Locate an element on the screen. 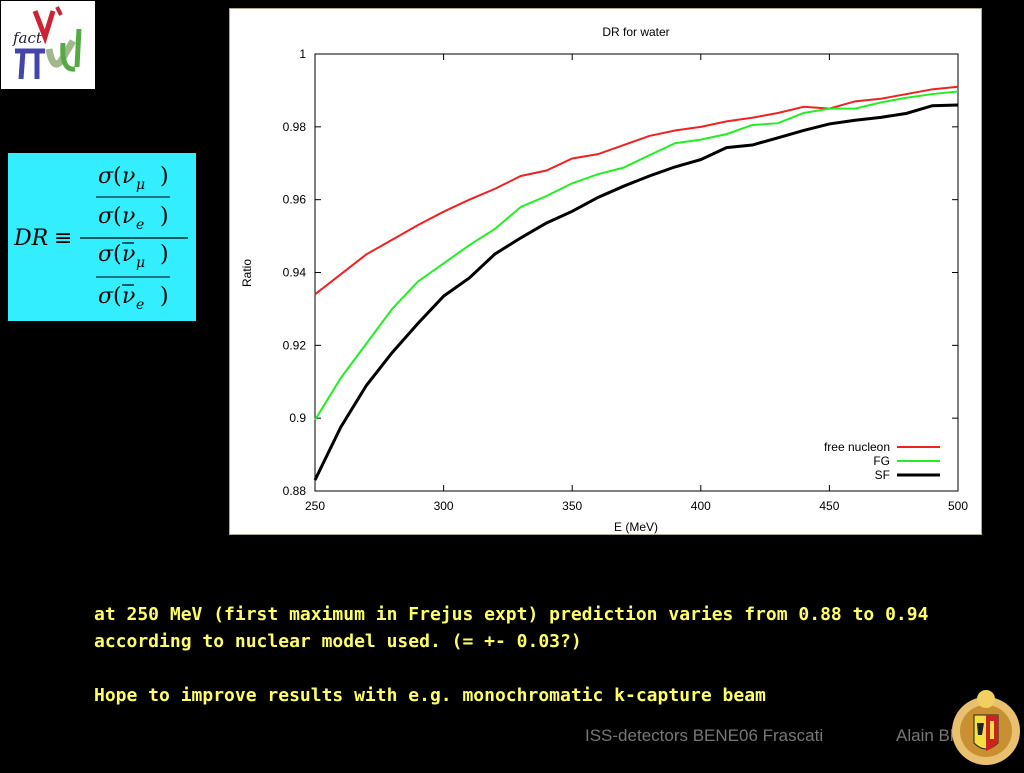  dr-formula-box: DR ≡ σ(ν μ) σ(ν e) σ(ν μ) σ(ν e) is located at coordinates (102, 237).